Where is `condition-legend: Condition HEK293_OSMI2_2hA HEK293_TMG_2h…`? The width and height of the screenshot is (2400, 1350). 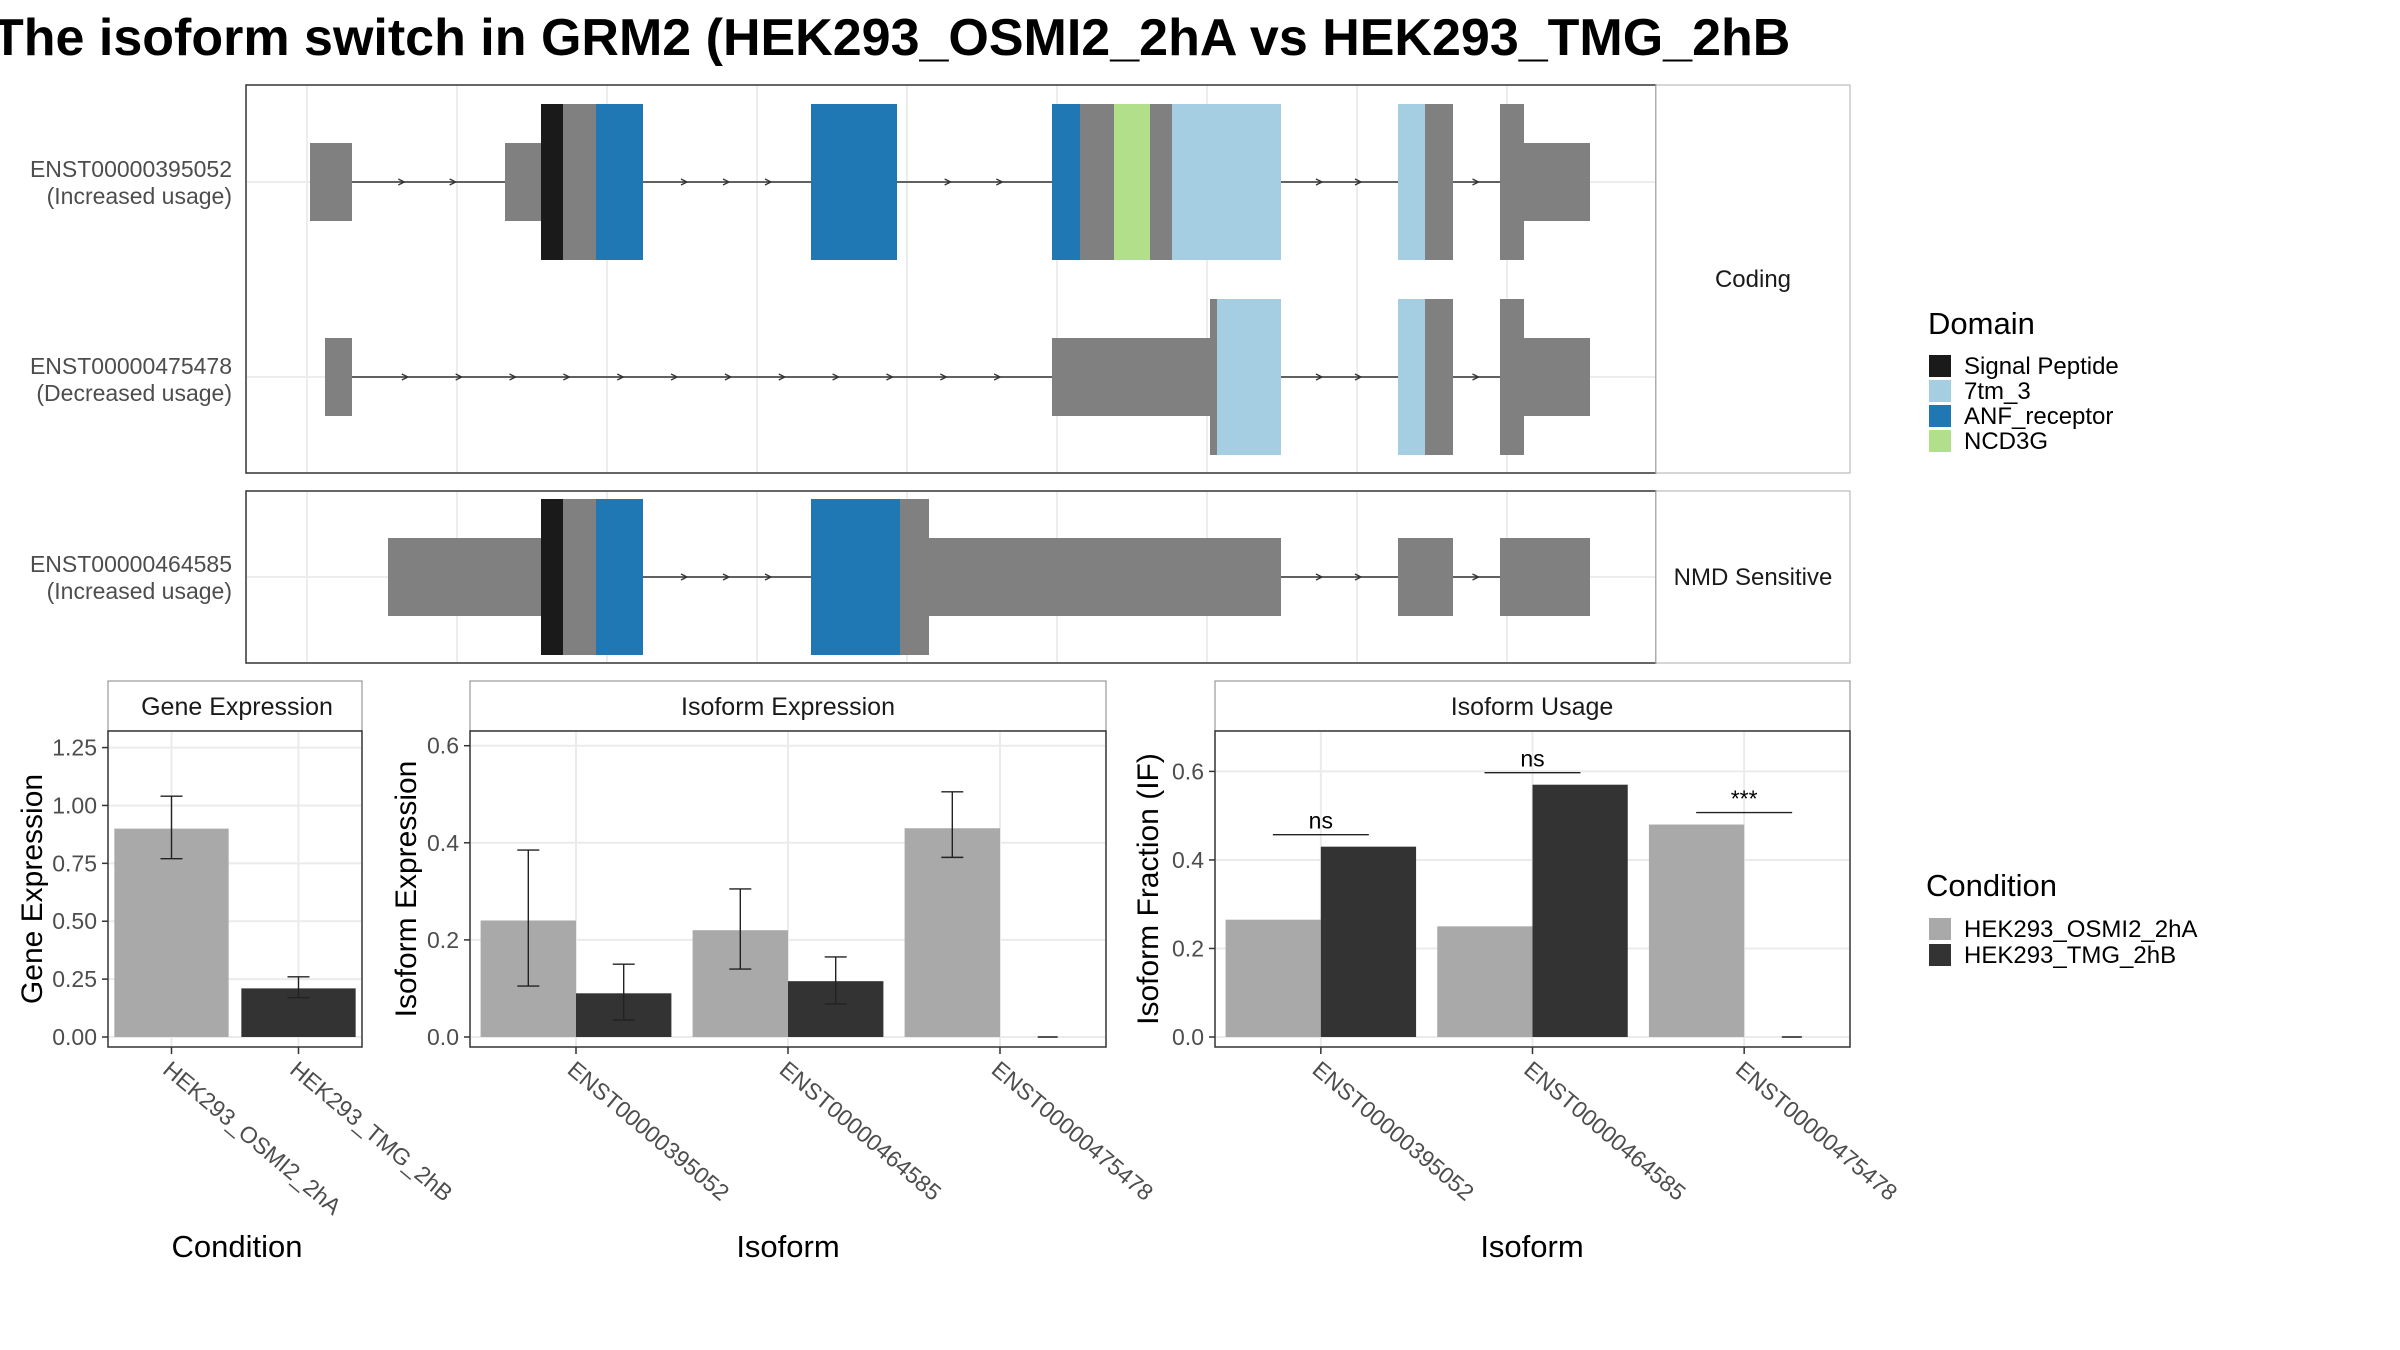
condition-legend: Condition HEK293_OSMI2_2hA HEK293_TMG_2h… is located at coordinates (2061, 918).